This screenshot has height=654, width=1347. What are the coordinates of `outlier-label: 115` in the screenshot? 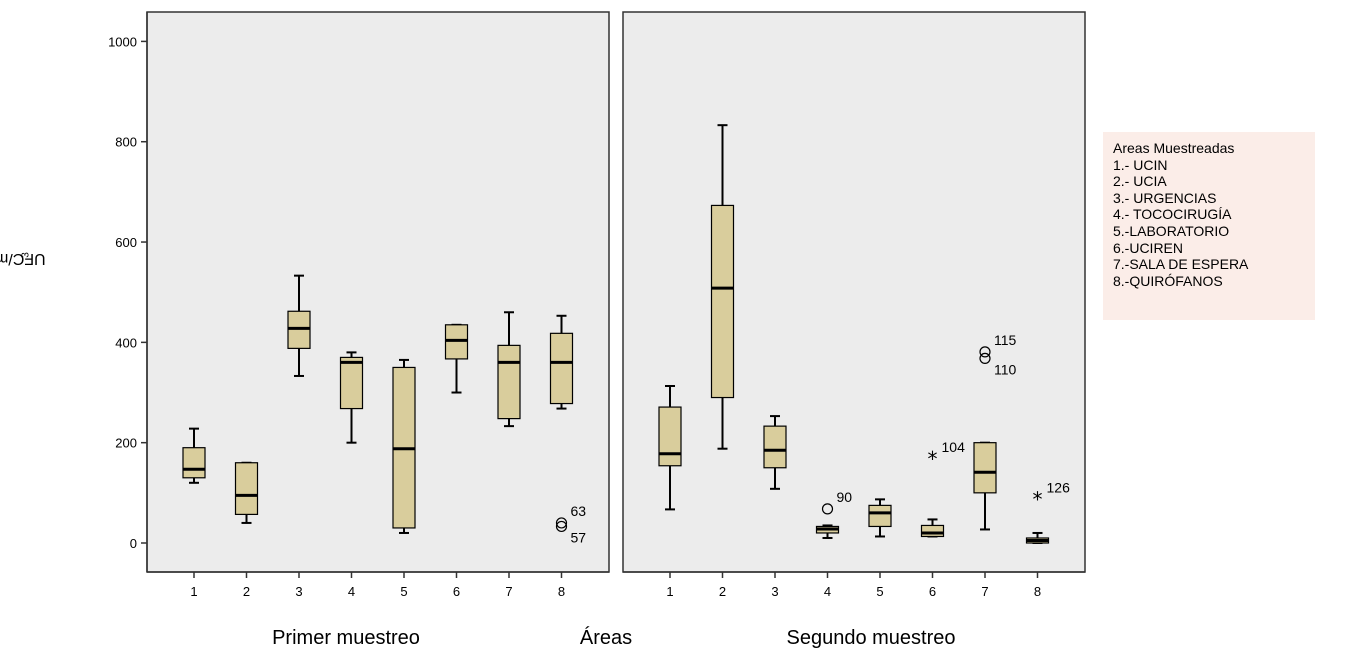 It's located at (1005, 340).